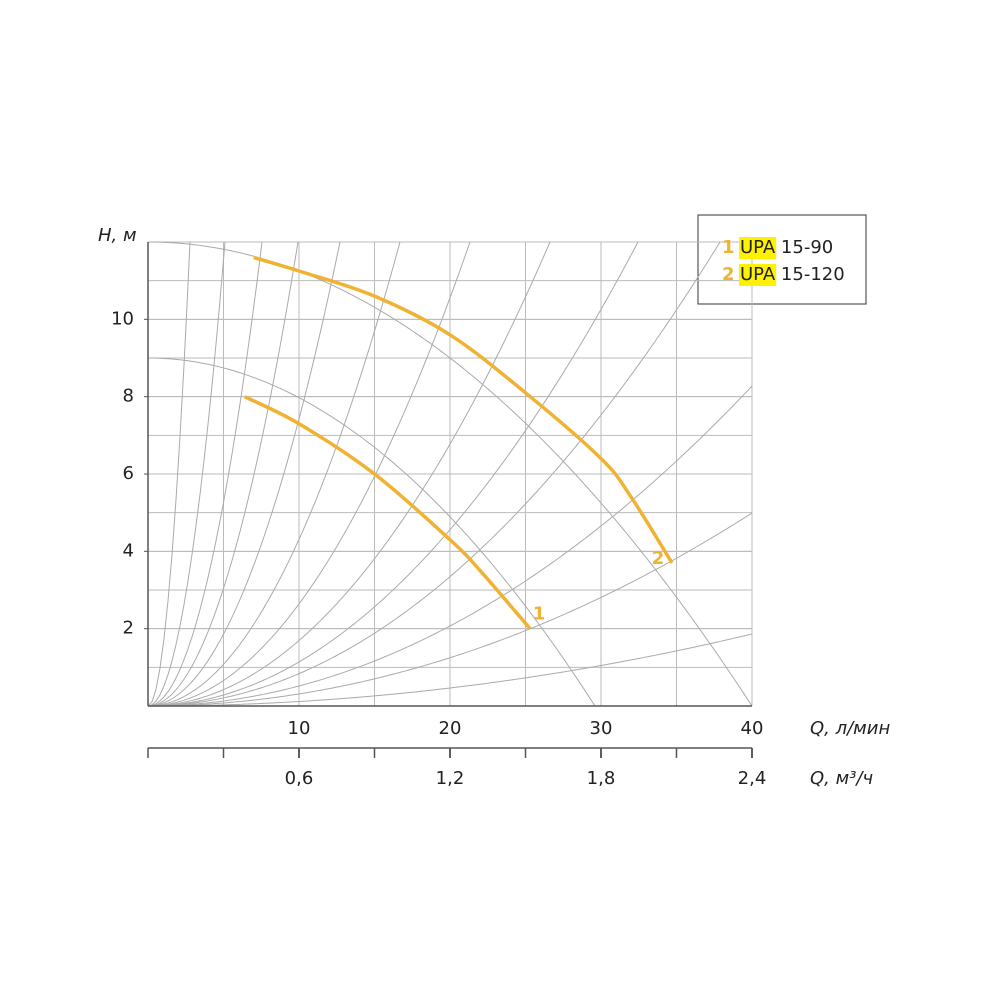 The height and width of the screenshot is (1004, 1000). Describe the element at coordinates (601, 778) in the screenshot. I see `x2-tick-label: 1,8` at that location.